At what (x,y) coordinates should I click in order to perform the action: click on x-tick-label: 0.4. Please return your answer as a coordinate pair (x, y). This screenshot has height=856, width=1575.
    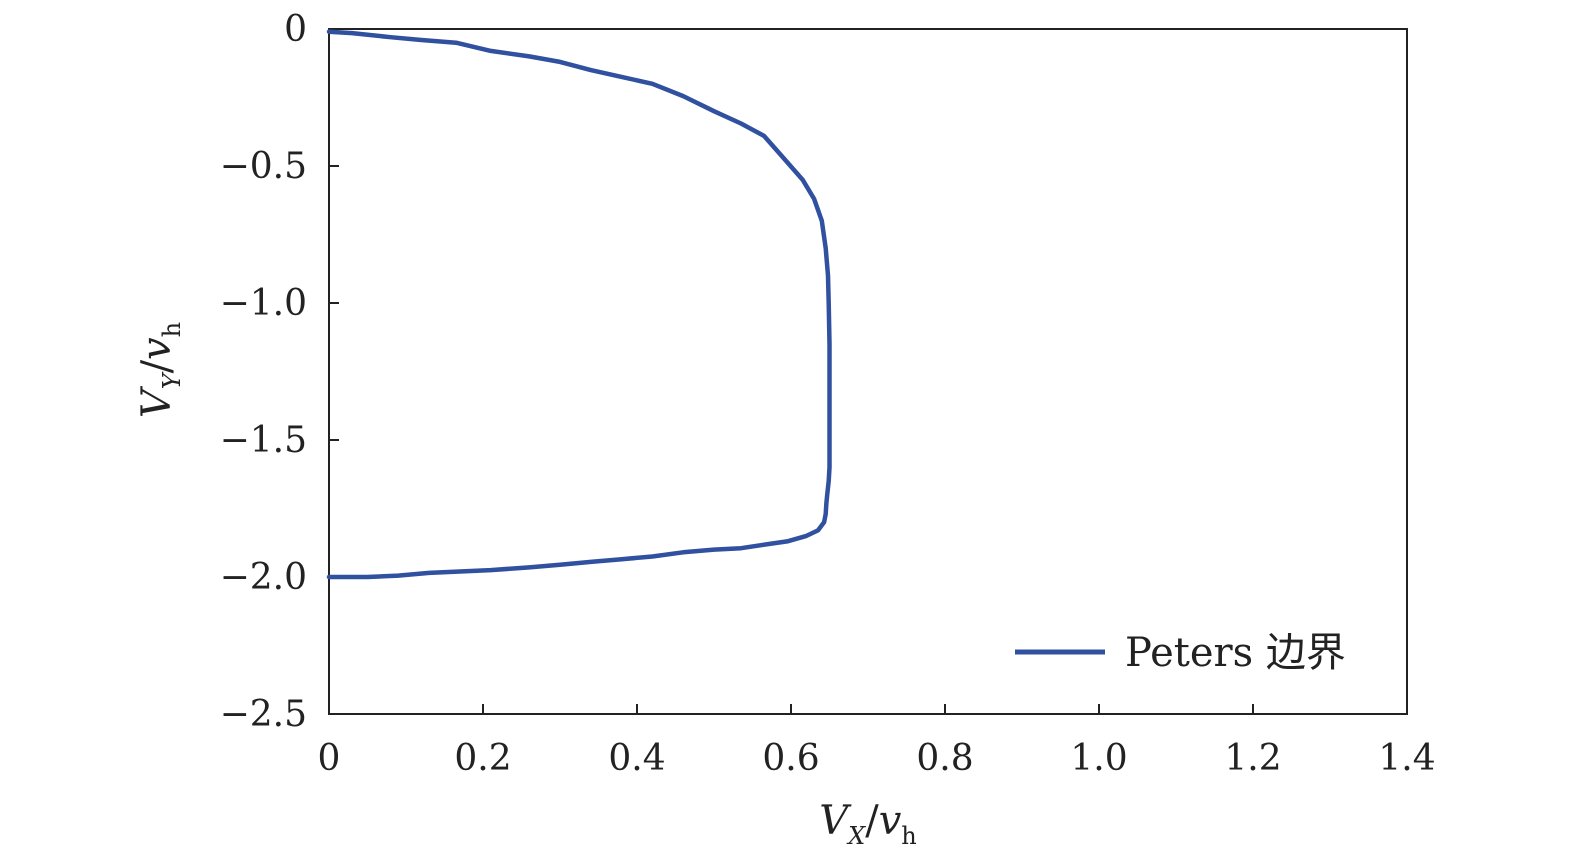
    Looking at the image, I should click on (636, 758).